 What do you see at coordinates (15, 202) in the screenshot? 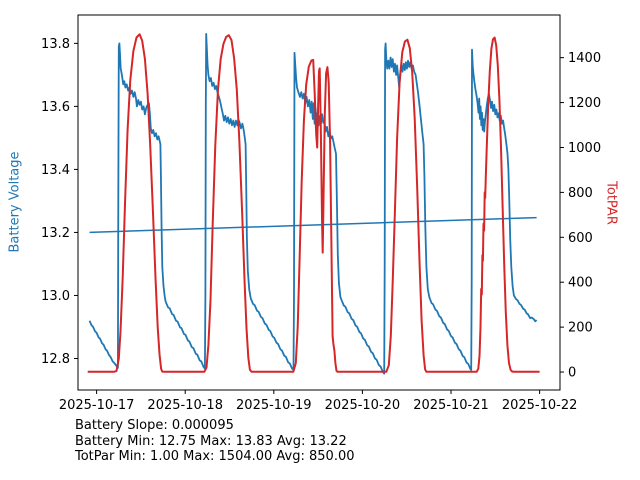
I see `left-axis-title: Battery Voltage` at bounding box center [15, 202].